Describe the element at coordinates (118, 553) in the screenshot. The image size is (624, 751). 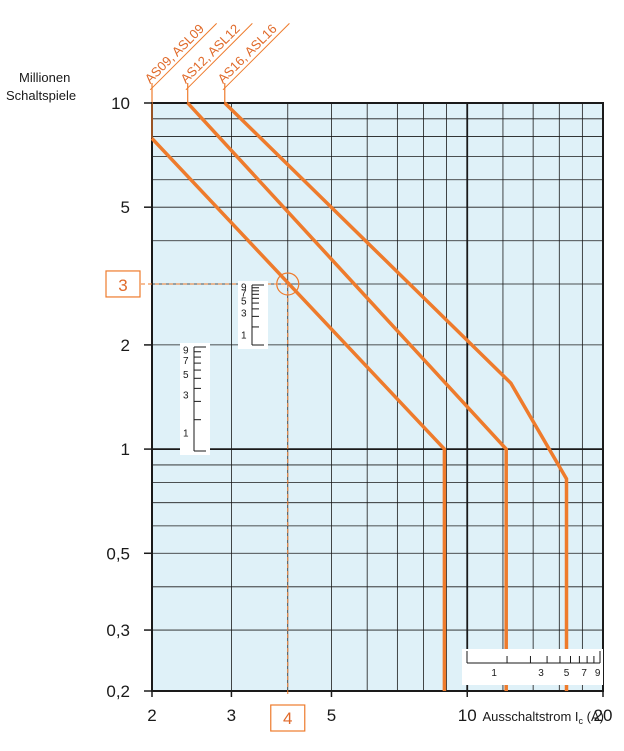
I see `y-tick-label-0_5: 0,5` at that location.